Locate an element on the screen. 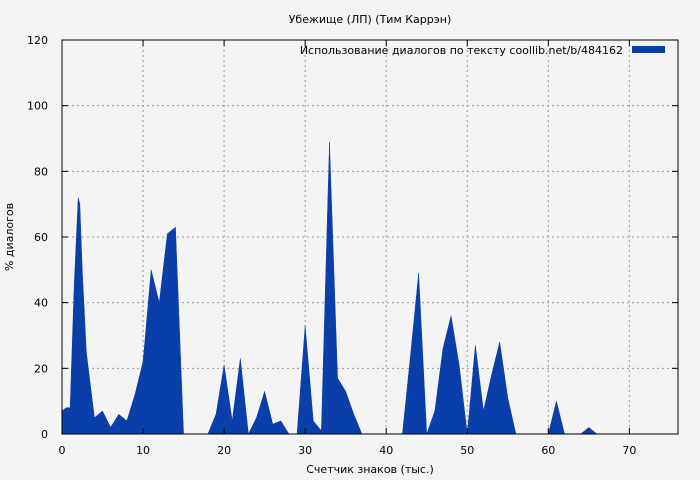 The width and height of the screenshot is (700, 480). x-tick-label: 10 is located at coordinates (143, 450).